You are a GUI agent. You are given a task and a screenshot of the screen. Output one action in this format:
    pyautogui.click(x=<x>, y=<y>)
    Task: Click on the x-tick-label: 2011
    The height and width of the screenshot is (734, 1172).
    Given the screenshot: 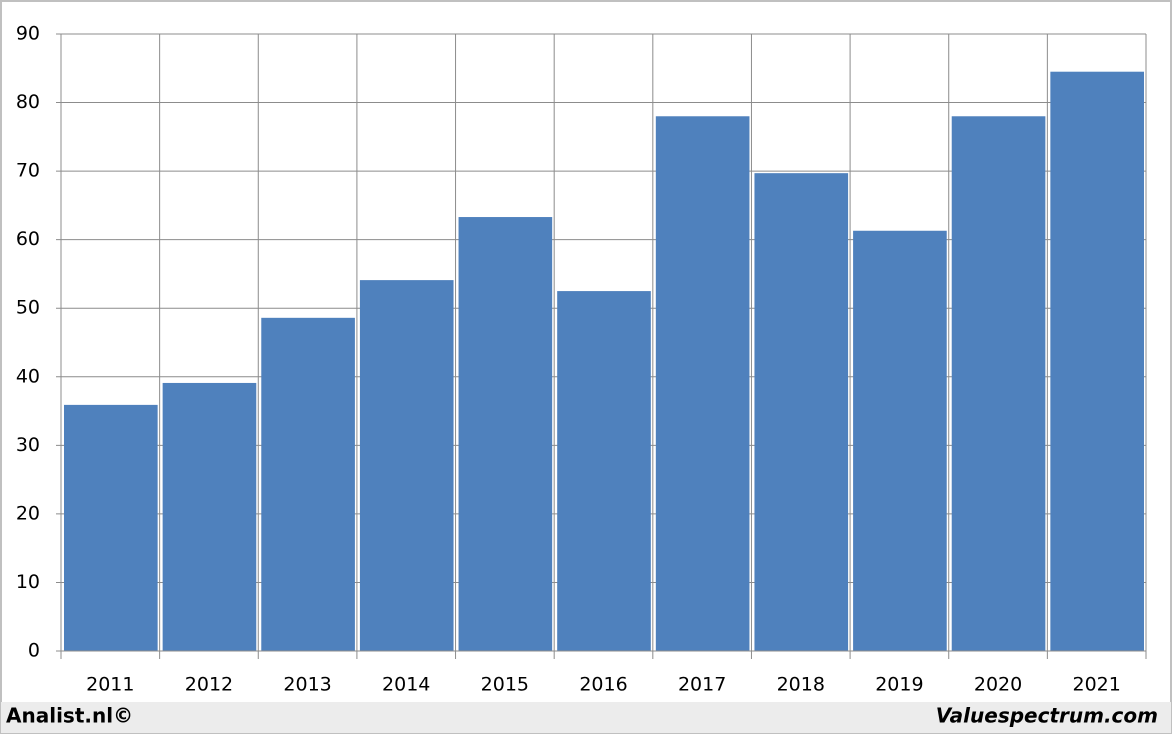 What is the action you would take?
    pyautogui.click(x=110, y=685)
    